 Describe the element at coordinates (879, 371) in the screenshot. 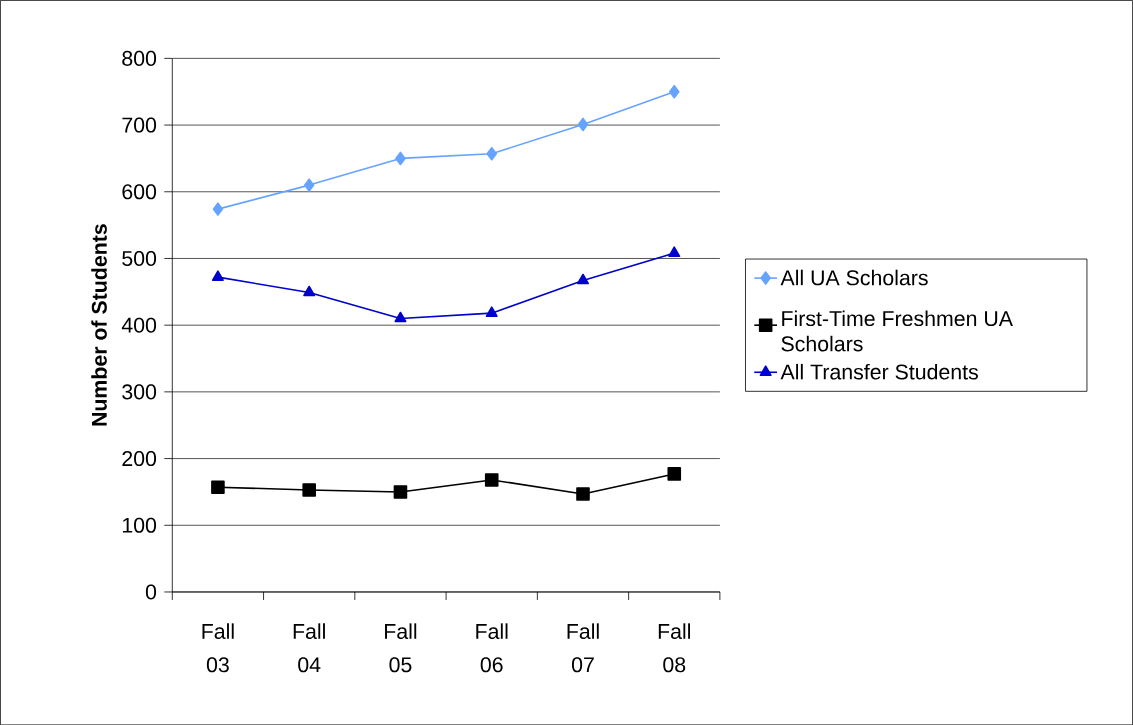

I see `legend-label: All Transfer Students` at that location.